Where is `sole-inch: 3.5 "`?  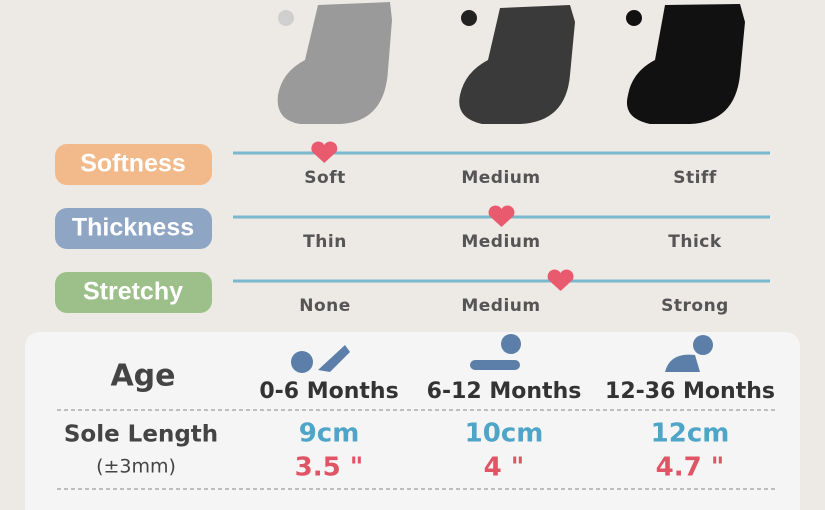 sole-inch: 3.5 " is located at coordinates (329, 468).